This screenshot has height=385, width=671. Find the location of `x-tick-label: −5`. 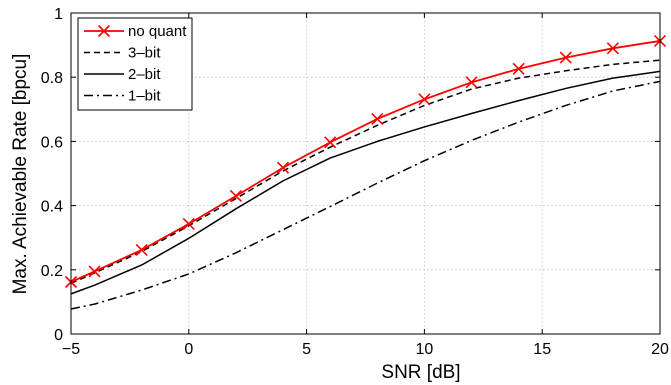

x-tick-label: −5 is located at coordinates (71, 349).